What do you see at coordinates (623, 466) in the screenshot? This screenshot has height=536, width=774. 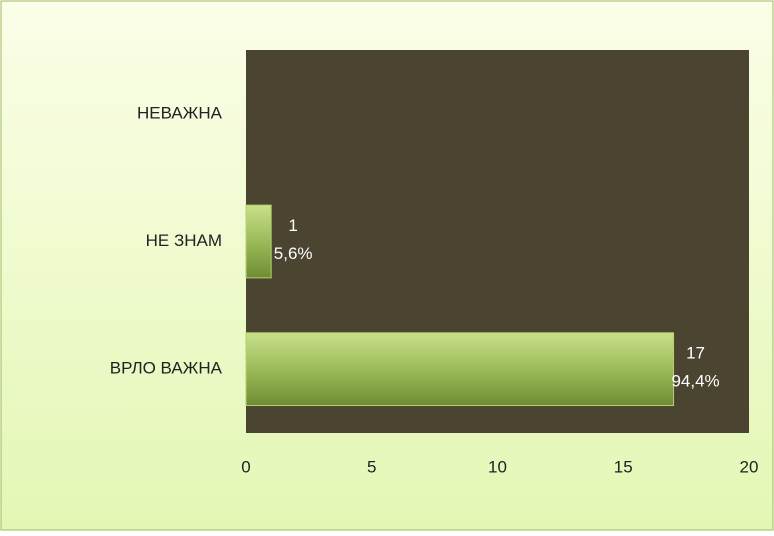 I see `x-tick-label: 15` at bounding box center [623, 466].